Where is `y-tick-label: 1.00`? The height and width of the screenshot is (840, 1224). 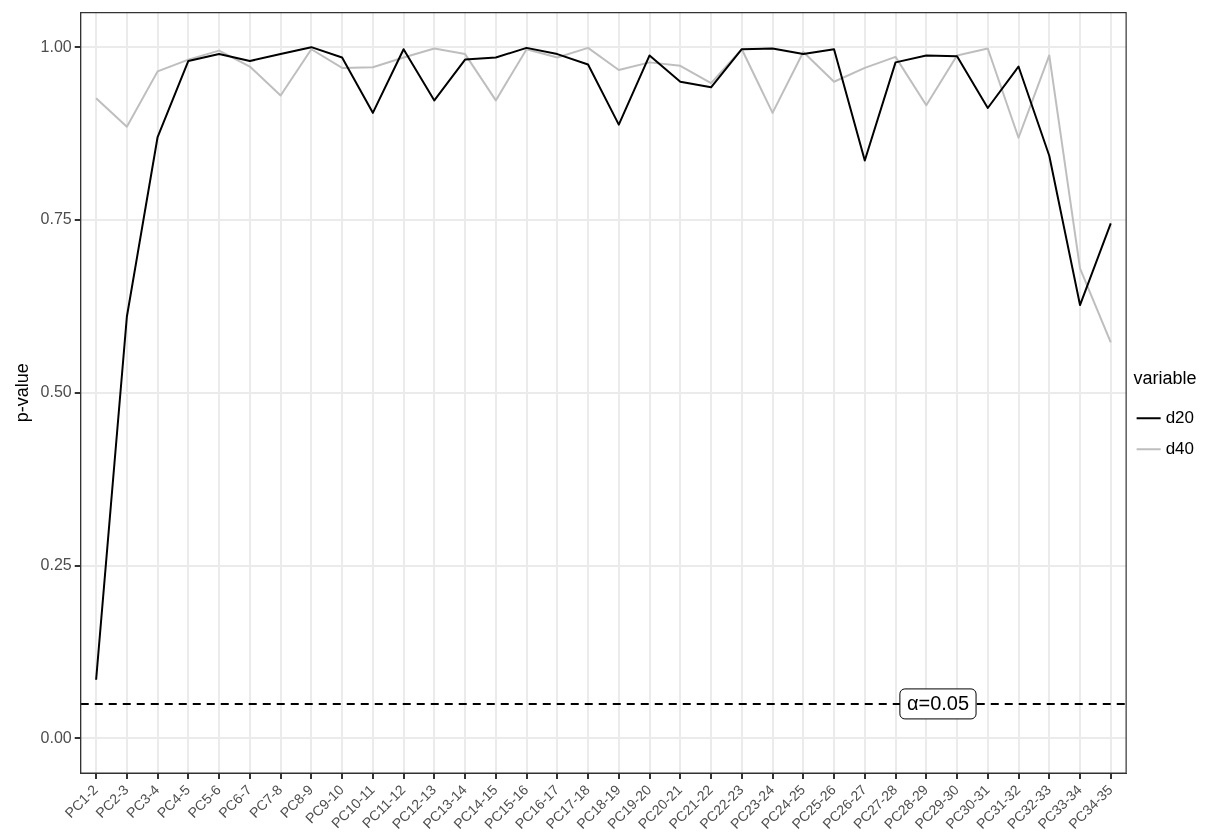
y-tick-label: 1.00 is located at coordinates (56, 46).